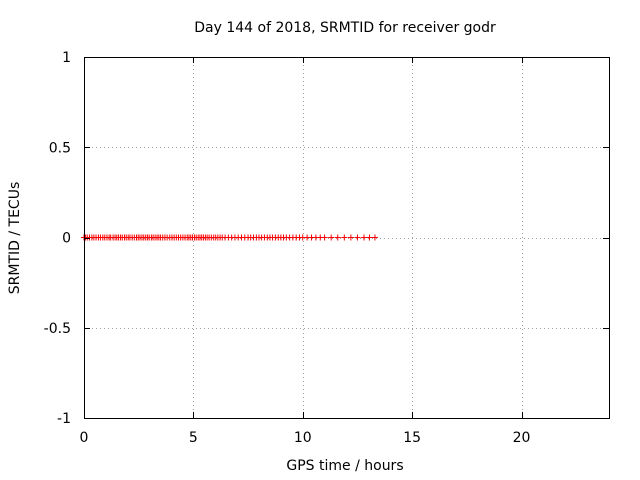 Image resolution: width=640 pixels, height=480 pixels. I want to click on x-tick-label: 5, so click(193, 438).